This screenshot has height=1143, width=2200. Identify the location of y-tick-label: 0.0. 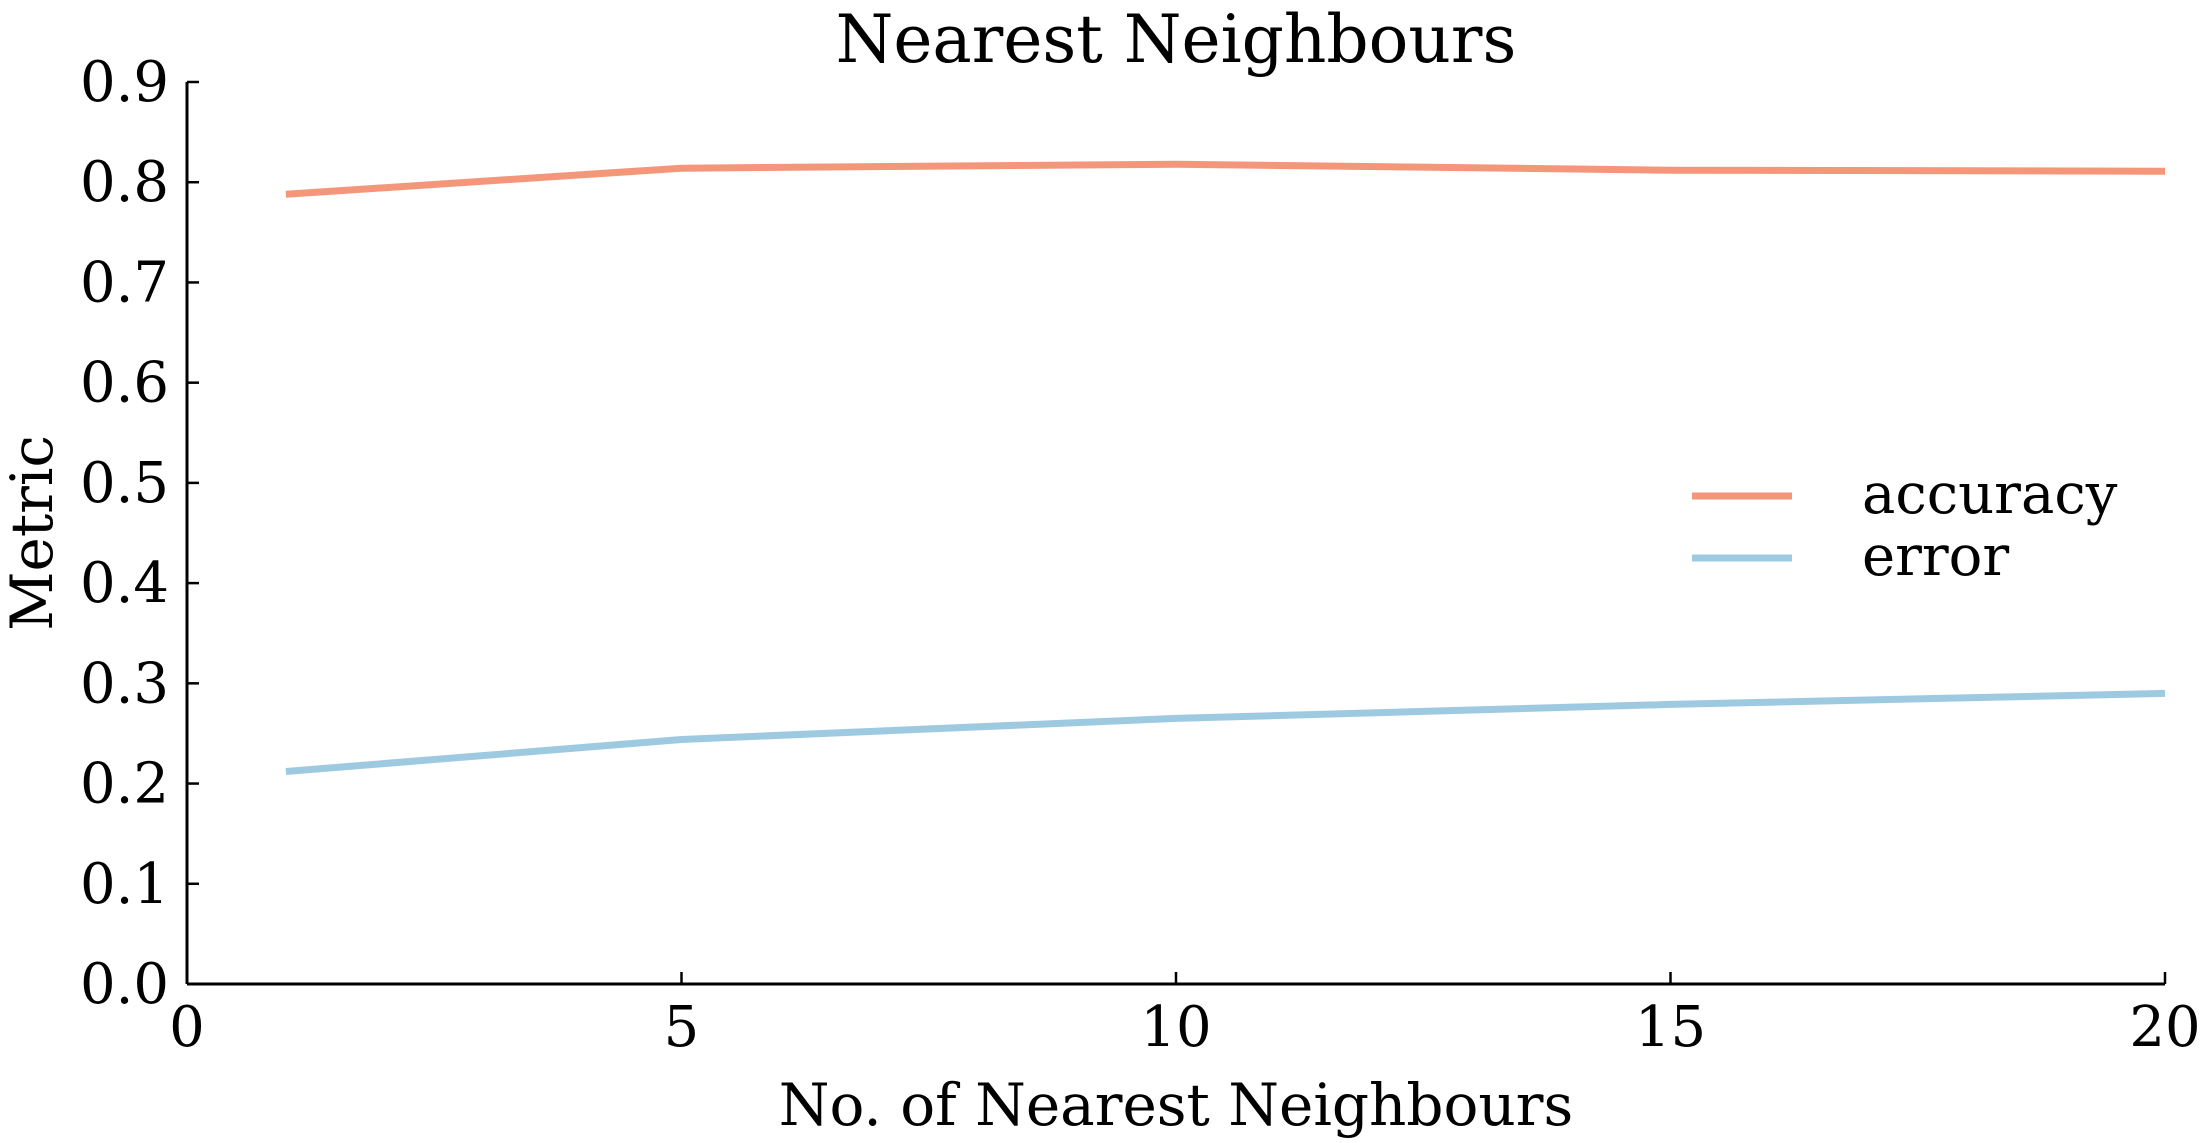
(124, 984).